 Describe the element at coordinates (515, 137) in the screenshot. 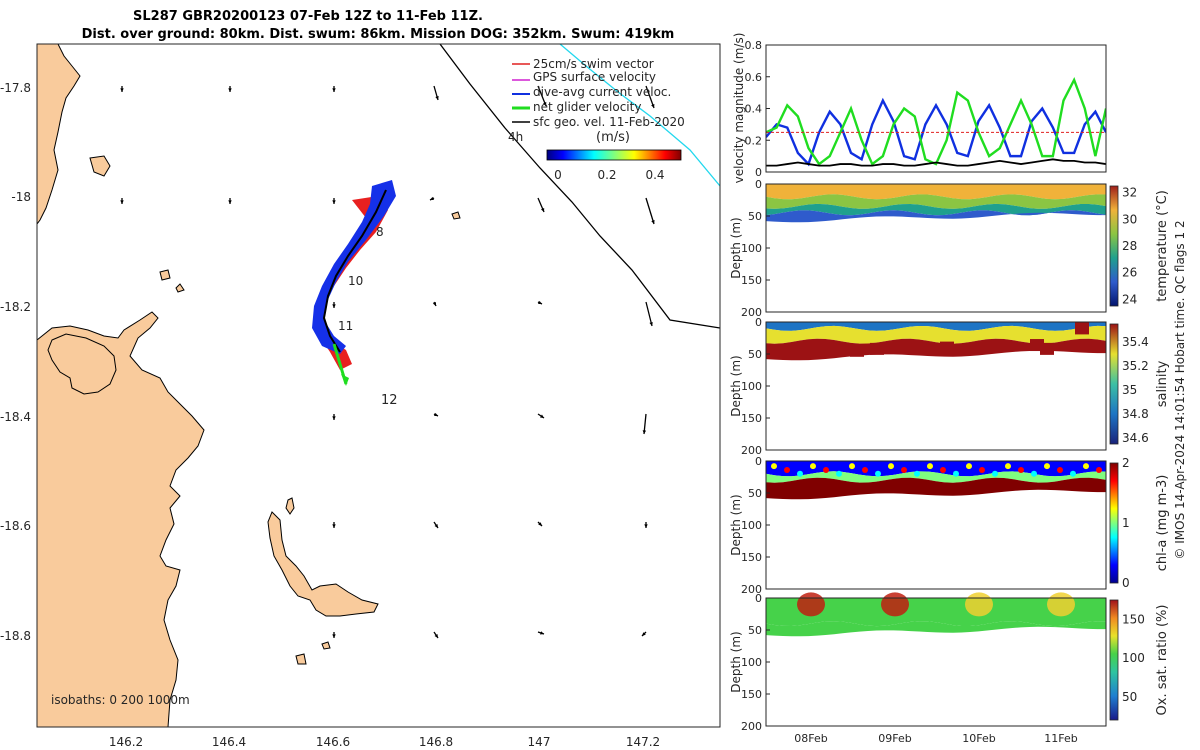

I see `time-step-label: 4h` at that location.